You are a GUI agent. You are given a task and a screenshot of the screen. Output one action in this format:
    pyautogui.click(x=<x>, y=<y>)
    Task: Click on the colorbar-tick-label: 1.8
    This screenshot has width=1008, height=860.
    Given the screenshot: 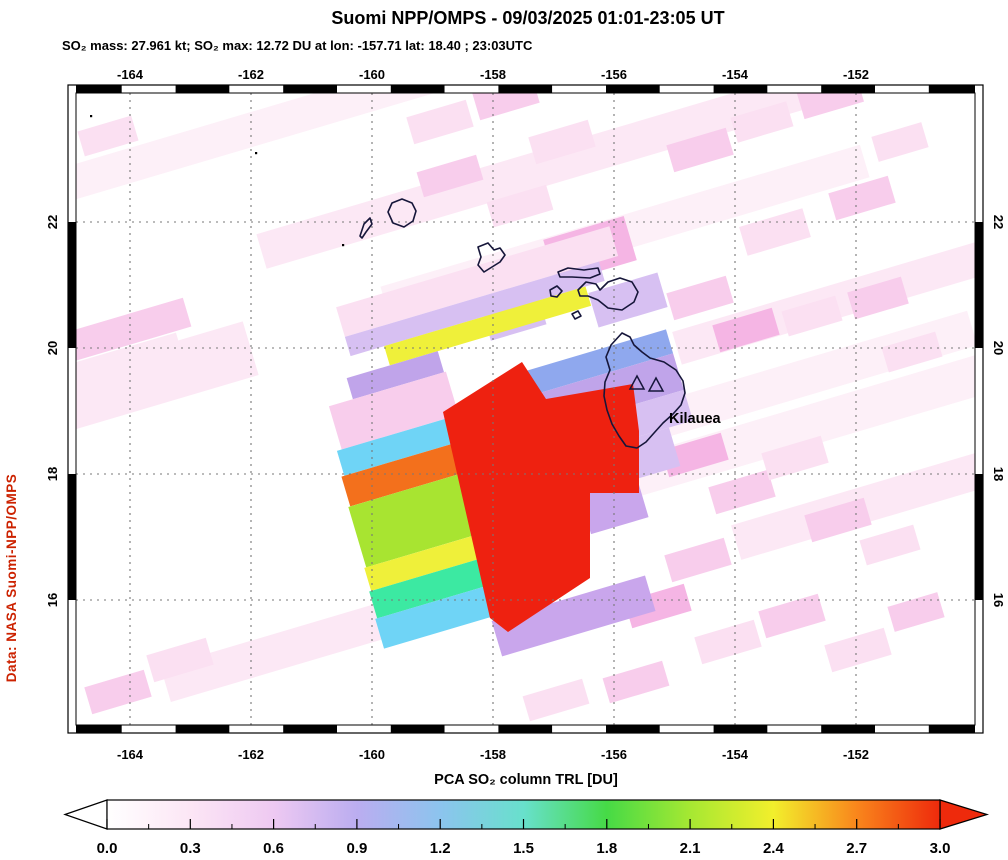 What is the action you would take?
    pyautogui.click(x=606, y=847)
    